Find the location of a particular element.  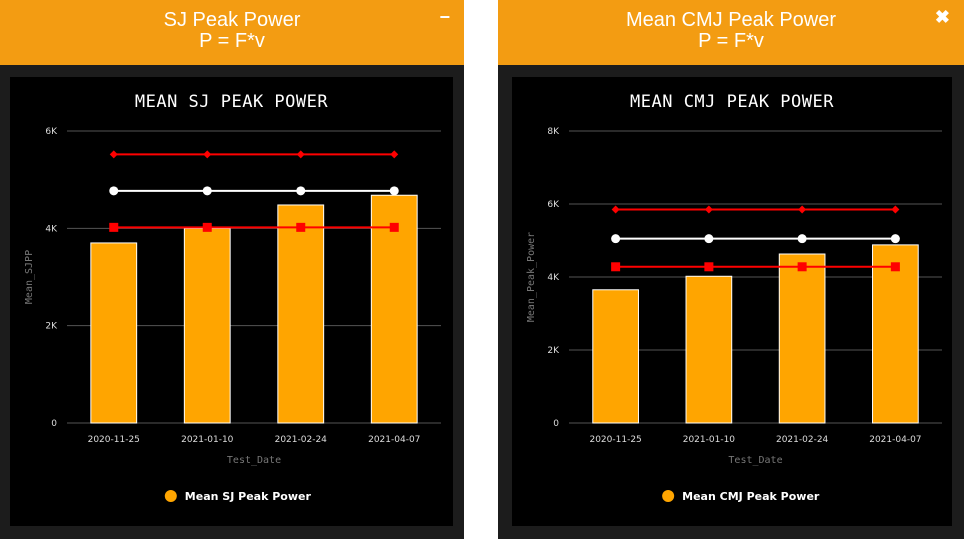

chart-title: MEAN CMJ PEAK POWER is located at coordinates (732, 102).